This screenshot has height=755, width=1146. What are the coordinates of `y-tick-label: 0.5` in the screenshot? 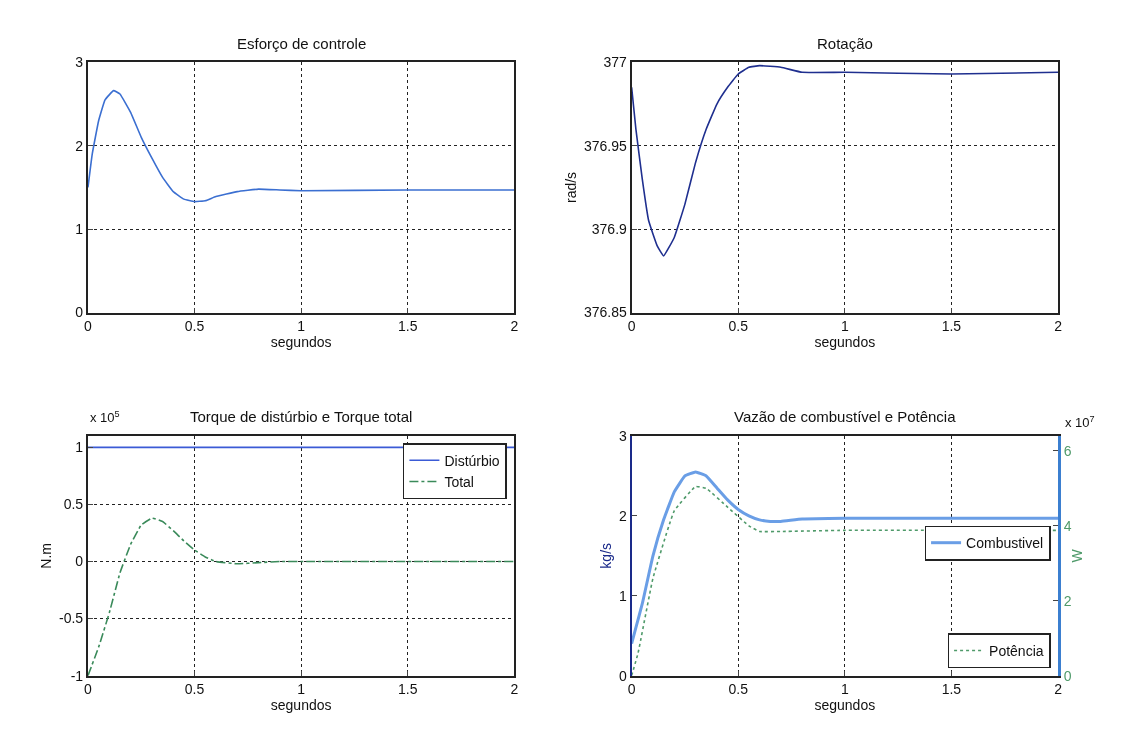 It's located at (73, 504).